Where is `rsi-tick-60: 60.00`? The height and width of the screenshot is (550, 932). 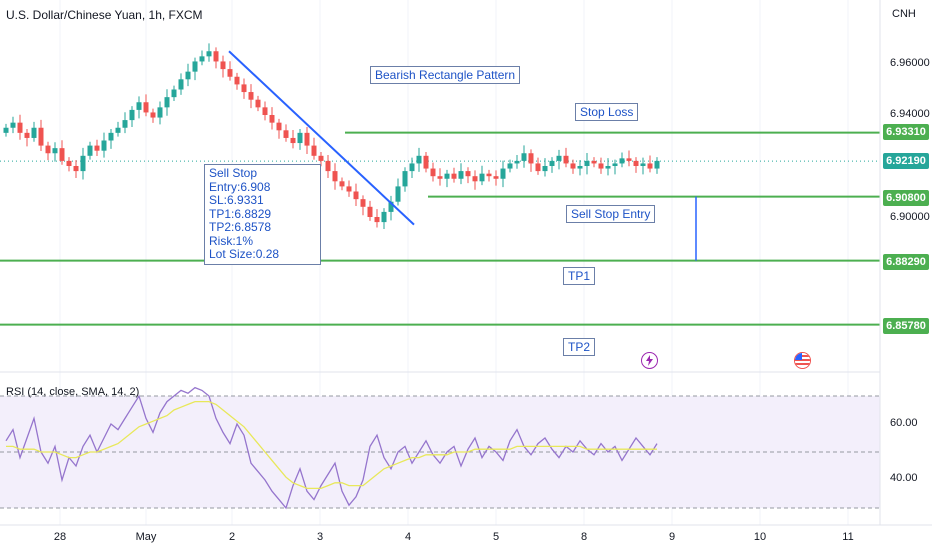 rsi-tick-60: 60.00 is located at coordinates (904, 423).